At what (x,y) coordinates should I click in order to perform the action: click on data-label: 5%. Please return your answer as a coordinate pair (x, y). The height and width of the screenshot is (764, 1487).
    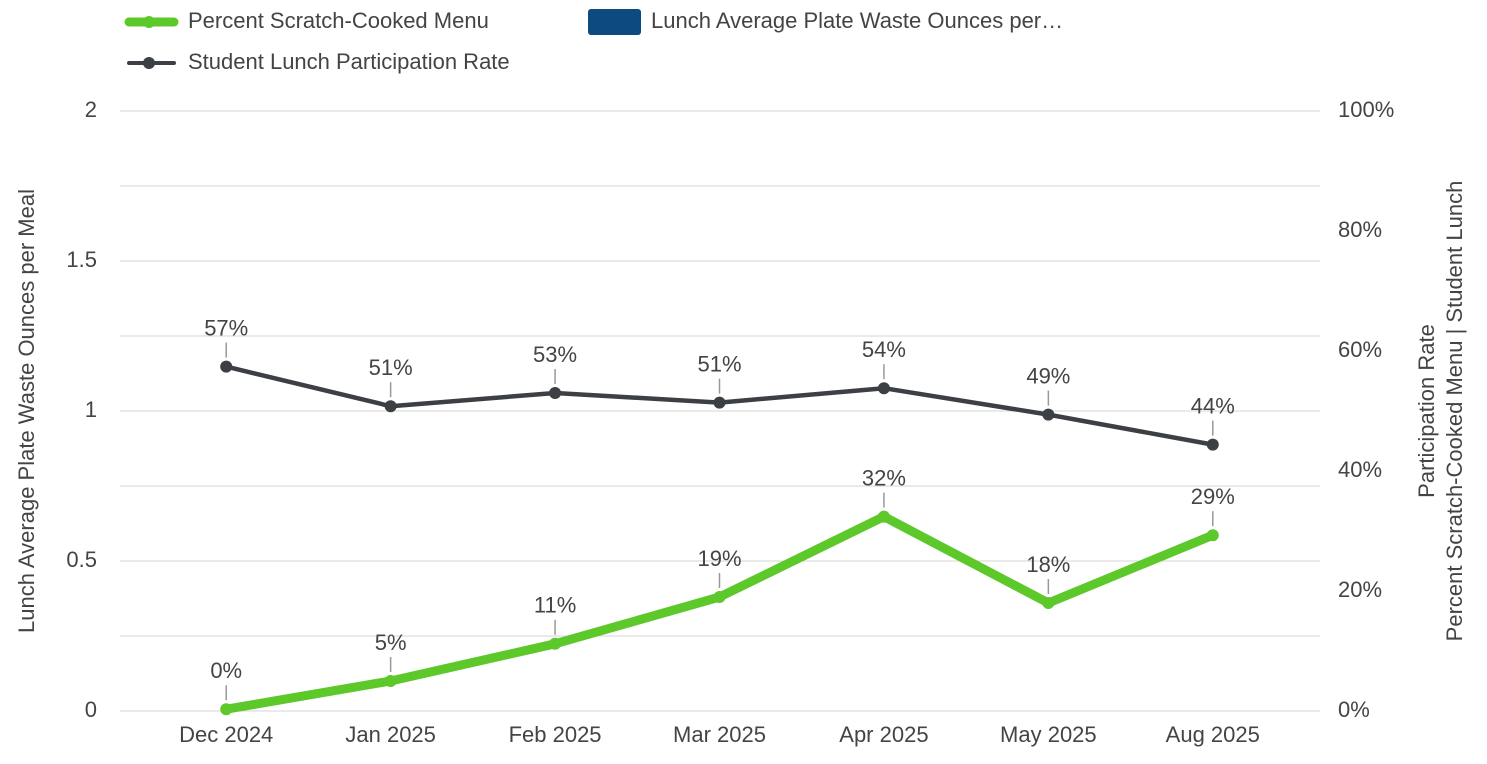
    Looking at the image, I should click on (391, 642).